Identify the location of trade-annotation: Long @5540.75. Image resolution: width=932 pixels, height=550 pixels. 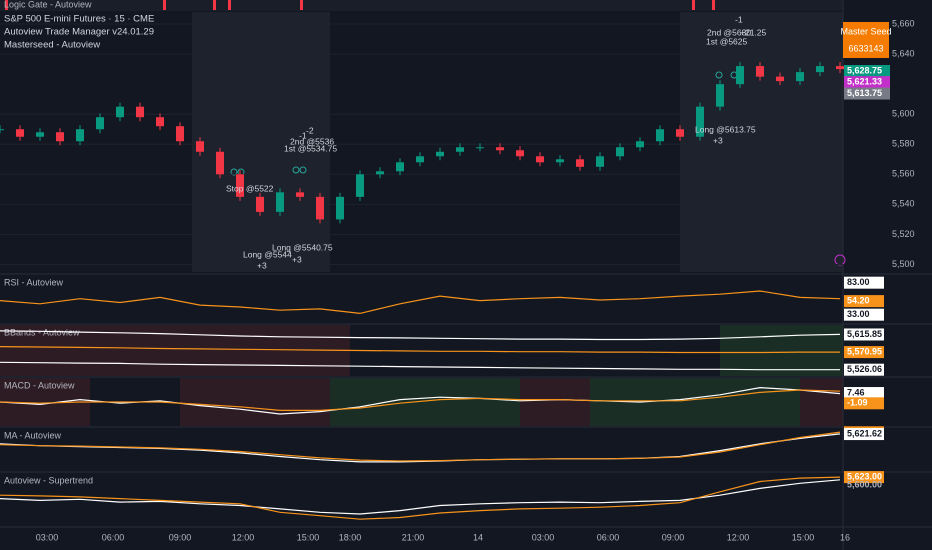
(302, 247).